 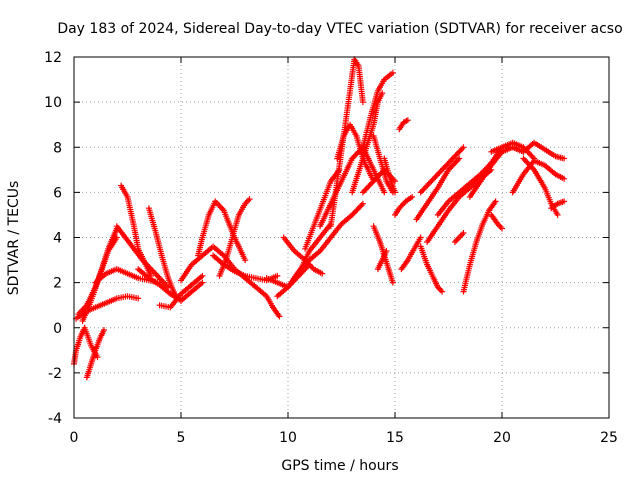 What do you see at coordinates (57, 148) in the screenshot?
I see `y-tick-label: 8` at bounding box center [57, 148].